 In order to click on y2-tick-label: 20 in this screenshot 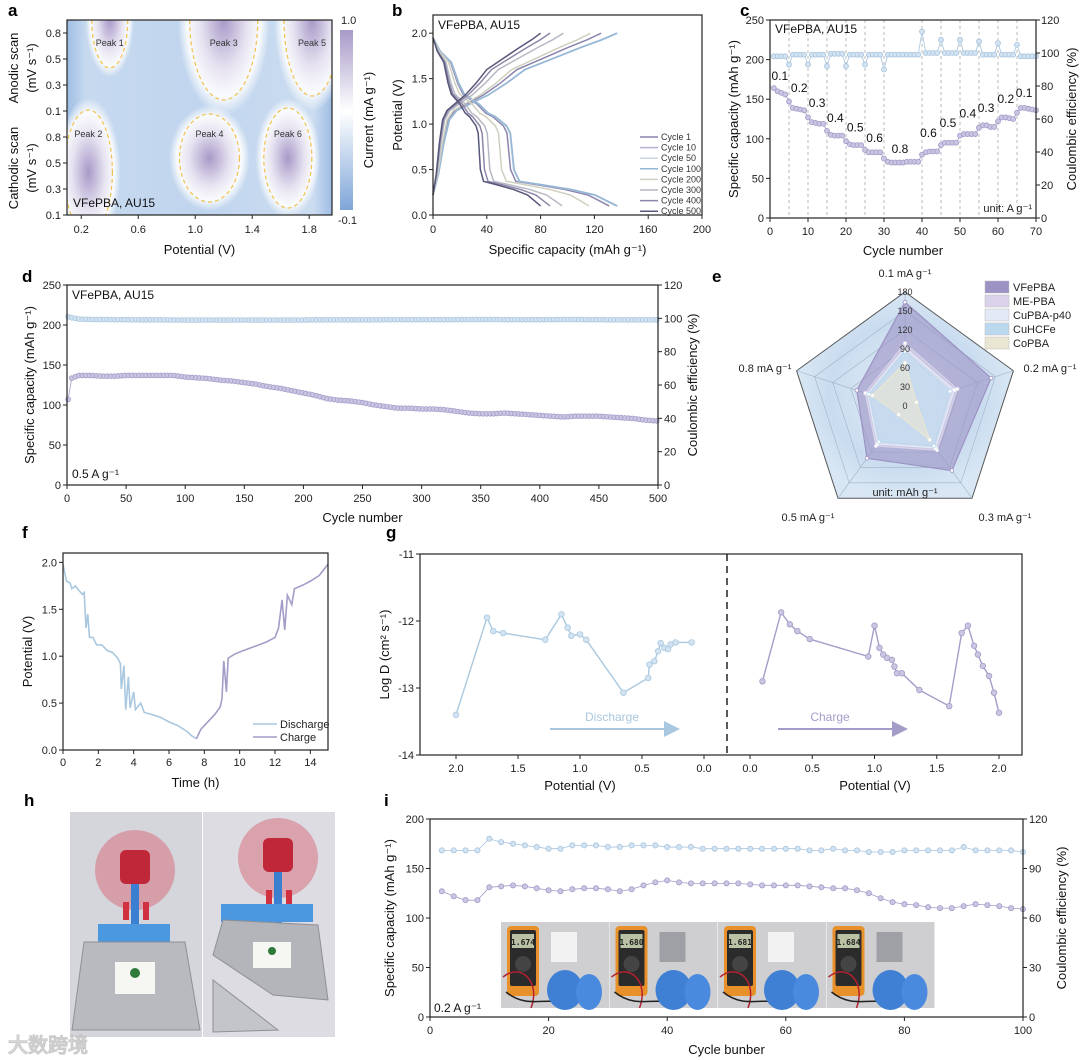, I will do `click(1047, 186)`.